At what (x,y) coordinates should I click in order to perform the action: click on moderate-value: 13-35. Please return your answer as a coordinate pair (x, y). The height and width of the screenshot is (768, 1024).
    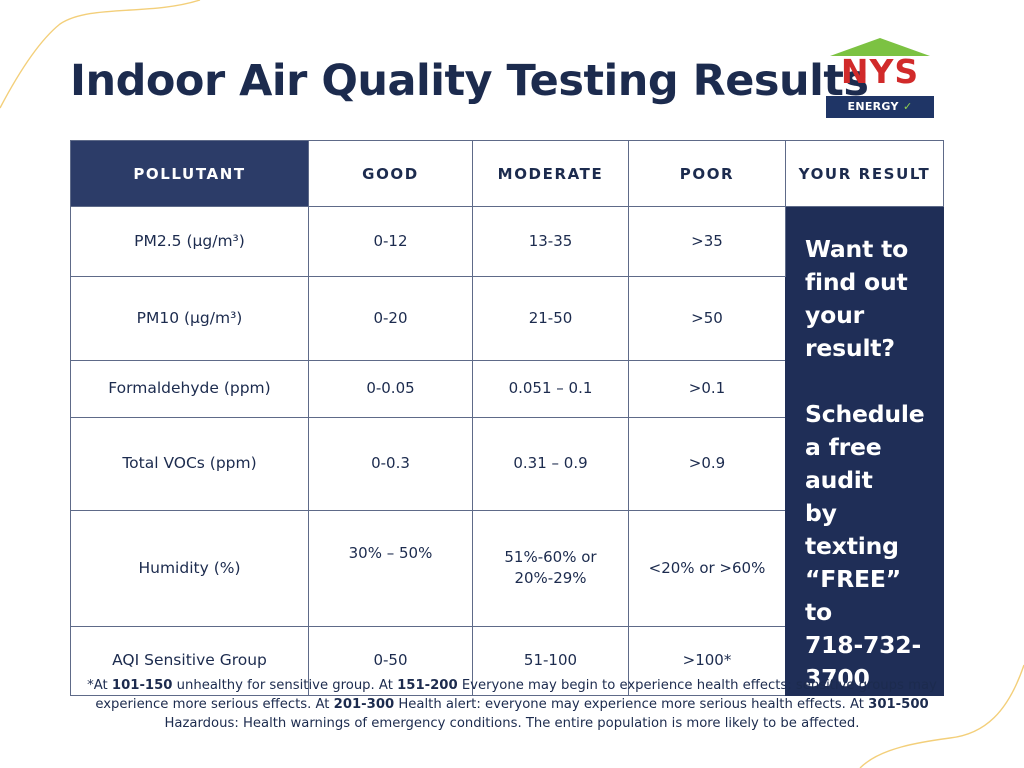
    Looking at the image, I should click on (550, 241).